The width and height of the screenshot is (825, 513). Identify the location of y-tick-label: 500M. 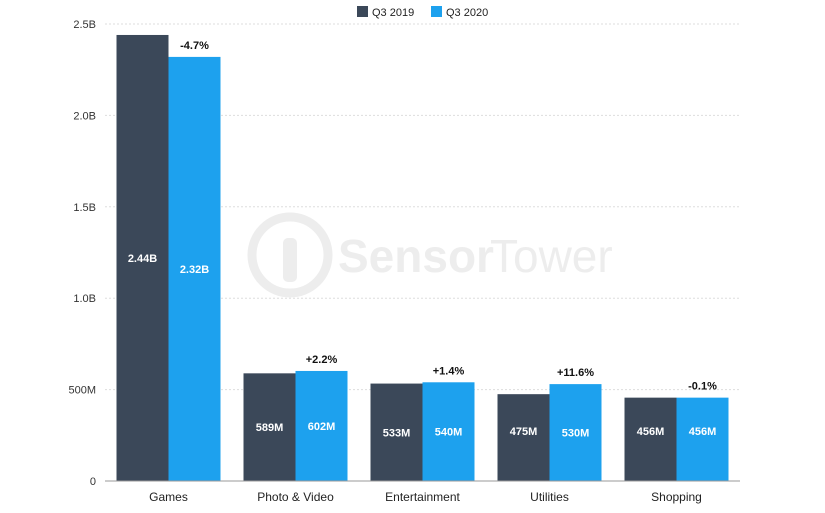
(82, 391).